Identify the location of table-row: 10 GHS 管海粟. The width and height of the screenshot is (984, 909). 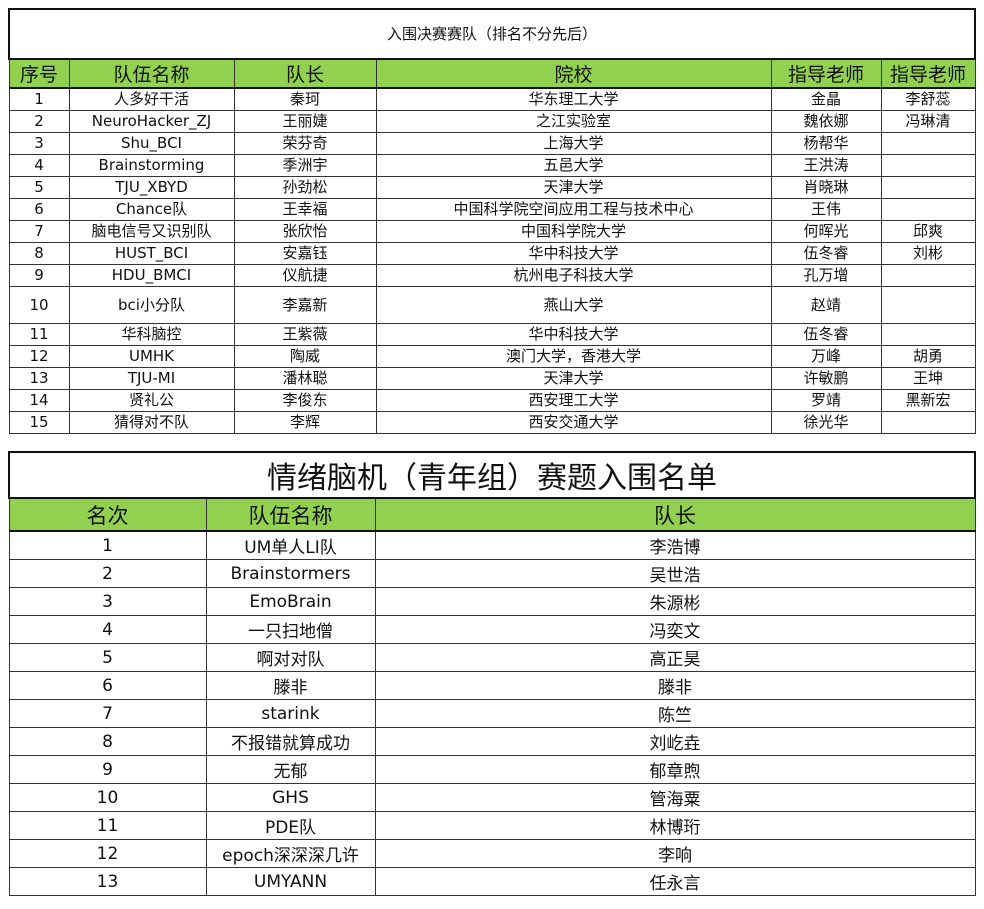
(492, 797).